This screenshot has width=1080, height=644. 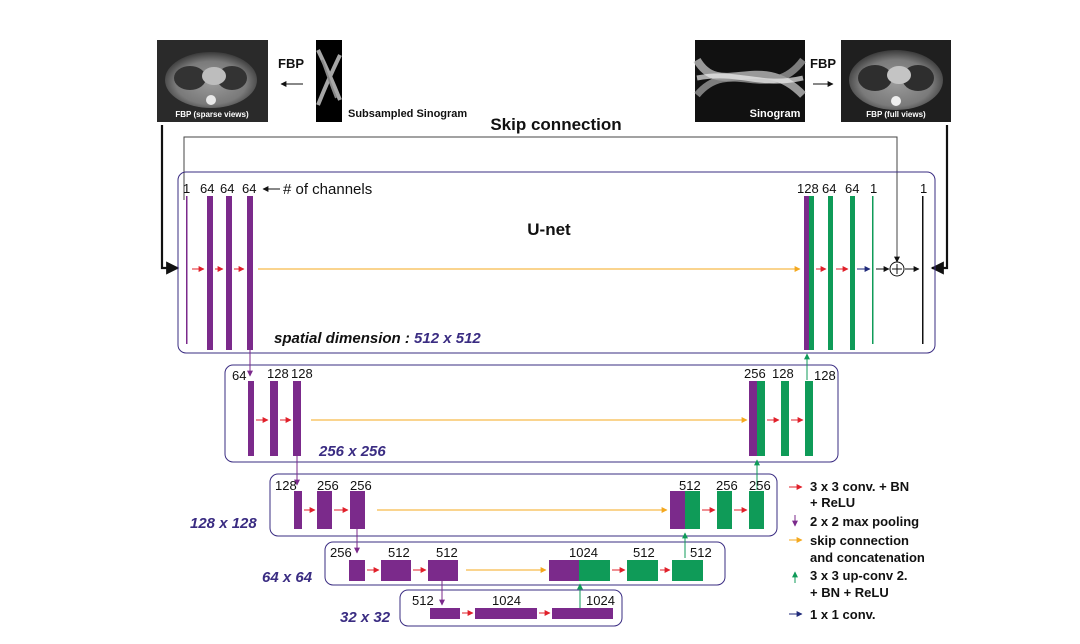 I want to click on legend-conv-text1: 3 x 3 conv. + BN, so click(x=859, y=486).